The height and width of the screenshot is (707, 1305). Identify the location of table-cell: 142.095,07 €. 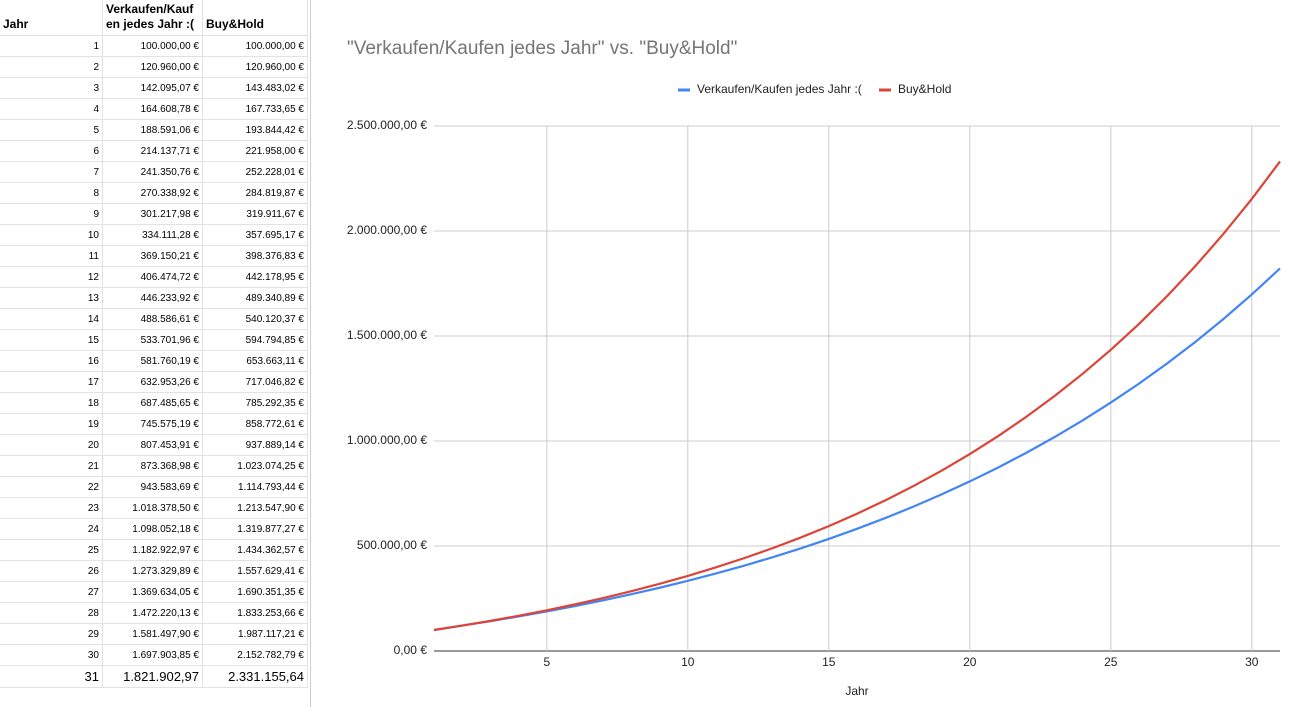
(153, 88).